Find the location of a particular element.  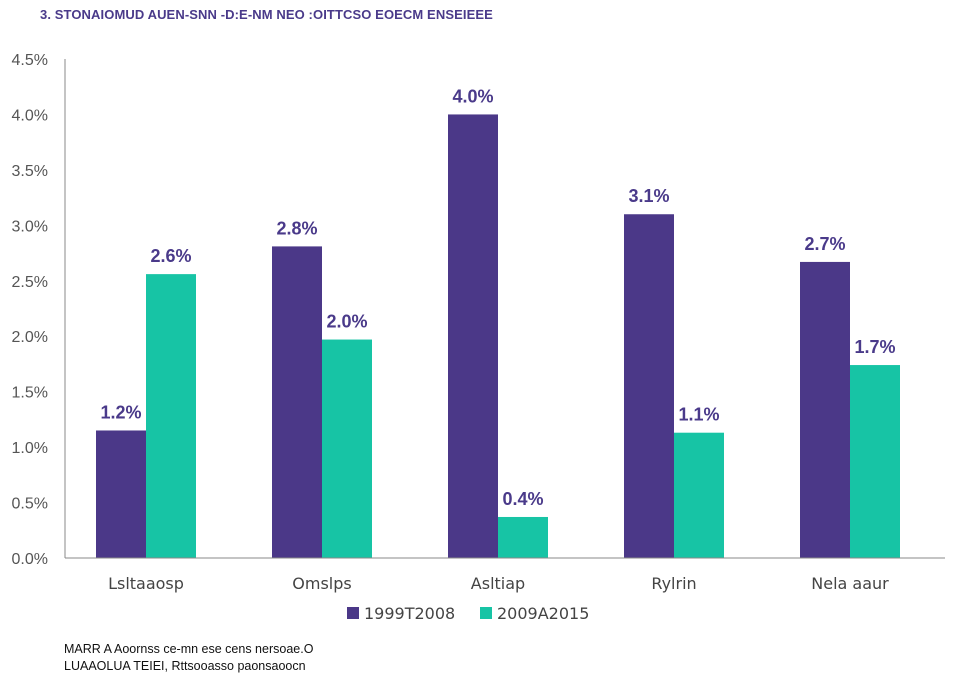

y-tick-label: 2.5% is located at coordinates (30, 282).